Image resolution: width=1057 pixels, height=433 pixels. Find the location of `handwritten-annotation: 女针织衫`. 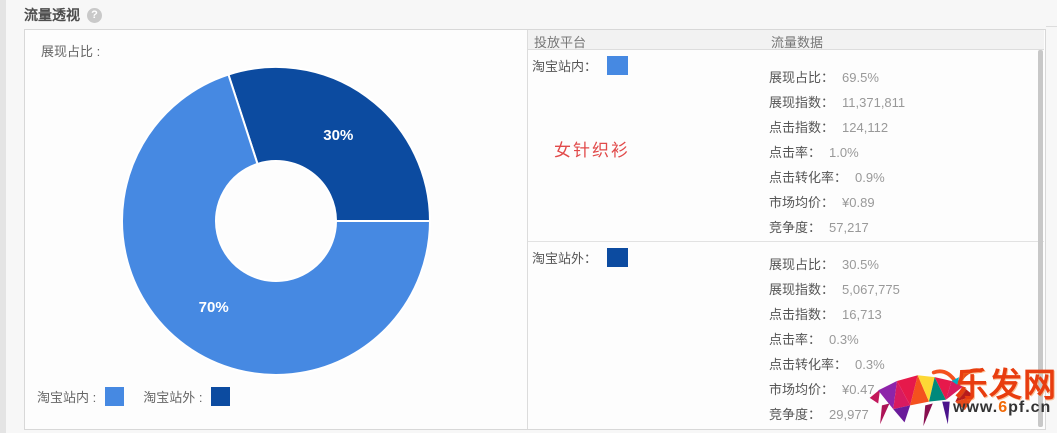

handwritten-annotation: 女针织衫 is located at coordinates (592, 150).